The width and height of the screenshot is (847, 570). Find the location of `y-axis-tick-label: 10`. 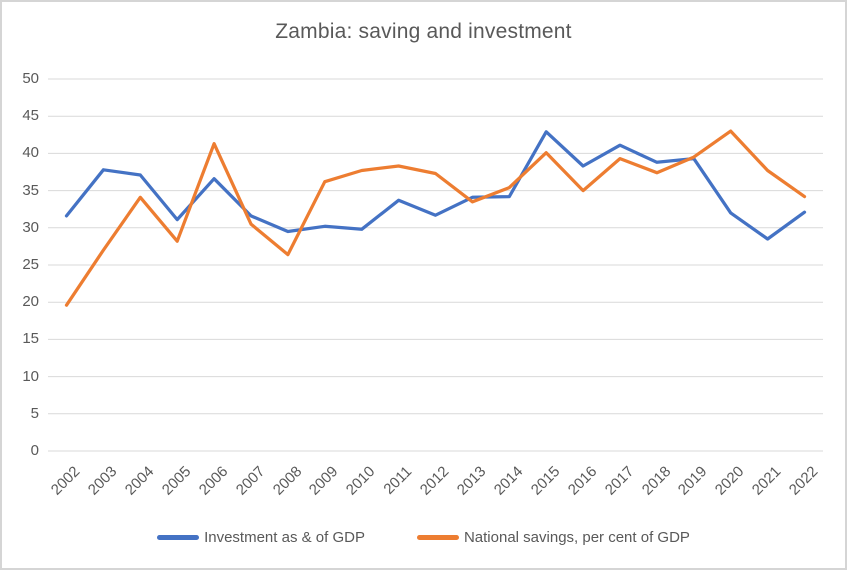

y-axis-tick-label: 10 is located at coordinates (30, 376).